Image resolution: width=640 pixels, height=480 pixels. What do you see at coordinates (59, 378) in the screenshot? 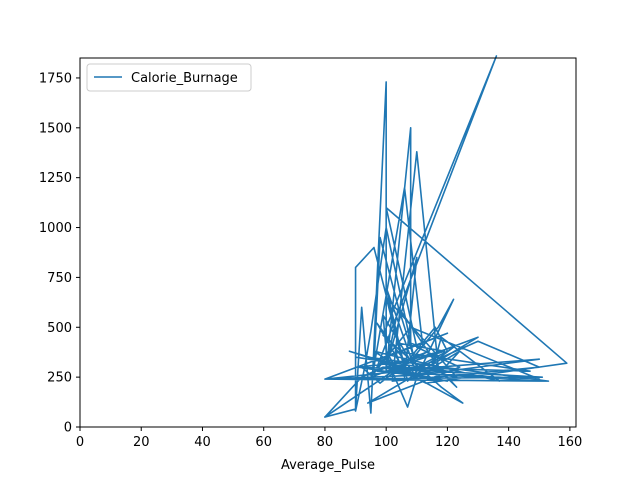
I see `y-tick-label: 250` at bounding box center [59, 378].